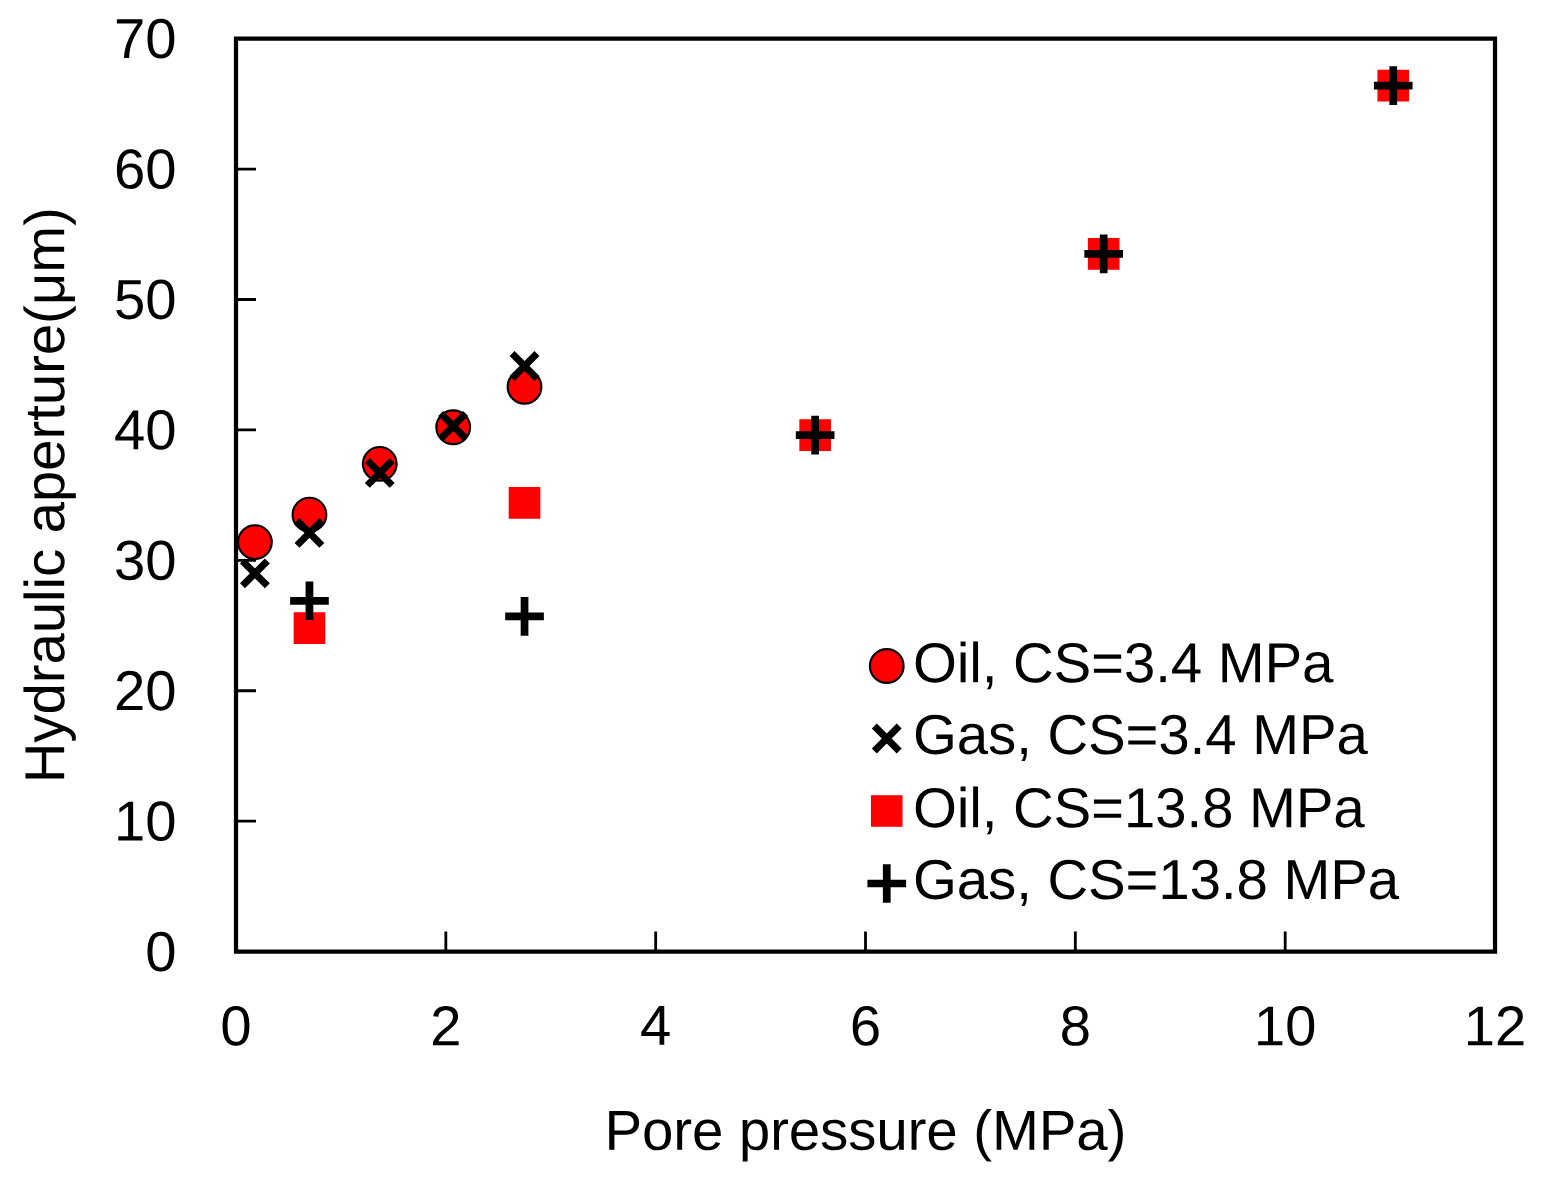  What do you see at coordinates (145, 429) in the screenshot?
I see `y-tick-label: 40` at bounding box center [145, 429].